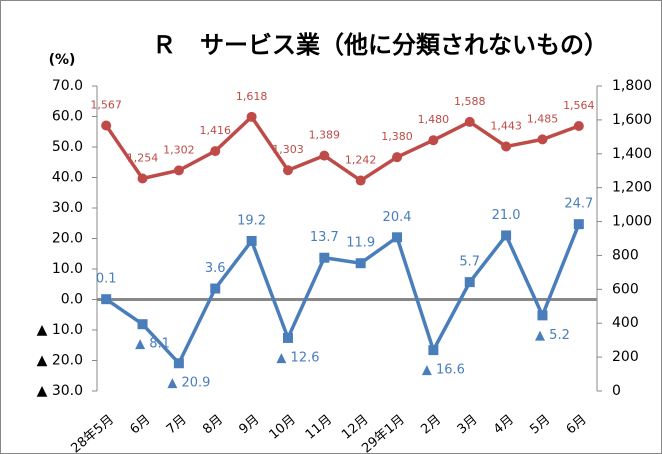 This screenshot has height=454, width=662. I want to click on y-tick-label: 10.0, so click(67, 269).